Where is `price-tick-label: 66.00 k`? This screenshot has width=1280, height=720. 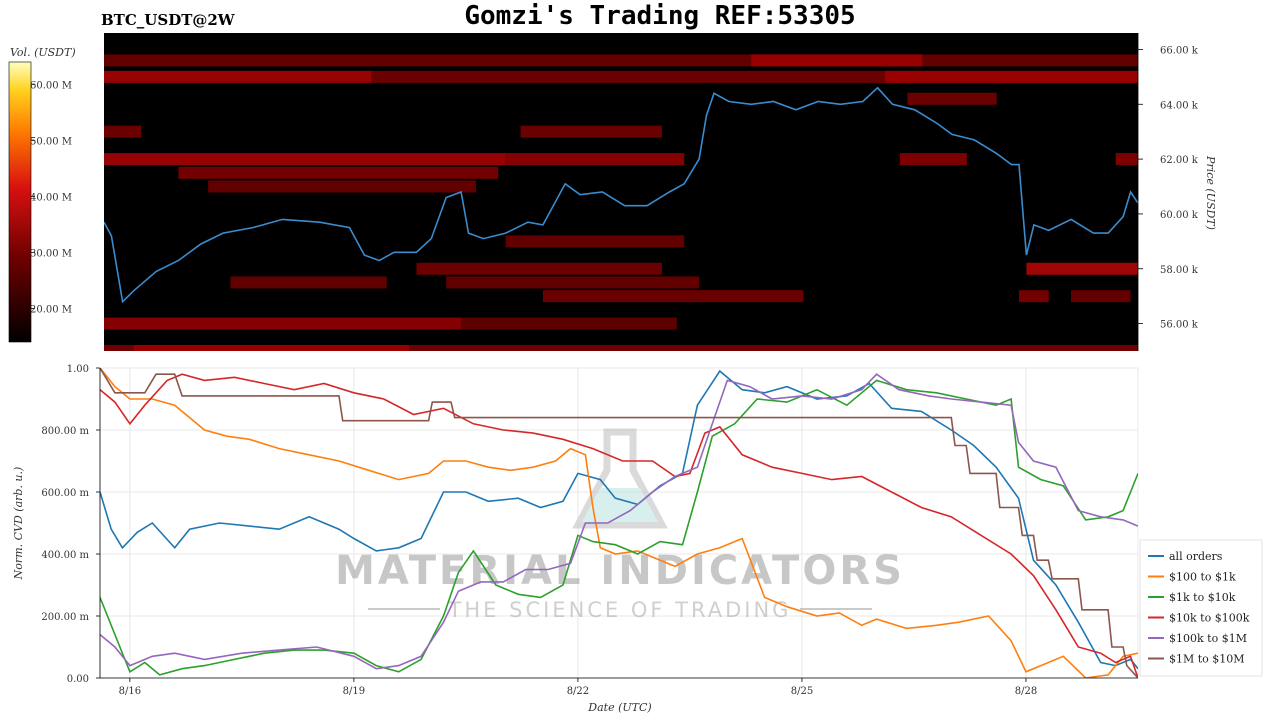
price-tick-label: 66.00 k is located at coordinates (1179, 50).